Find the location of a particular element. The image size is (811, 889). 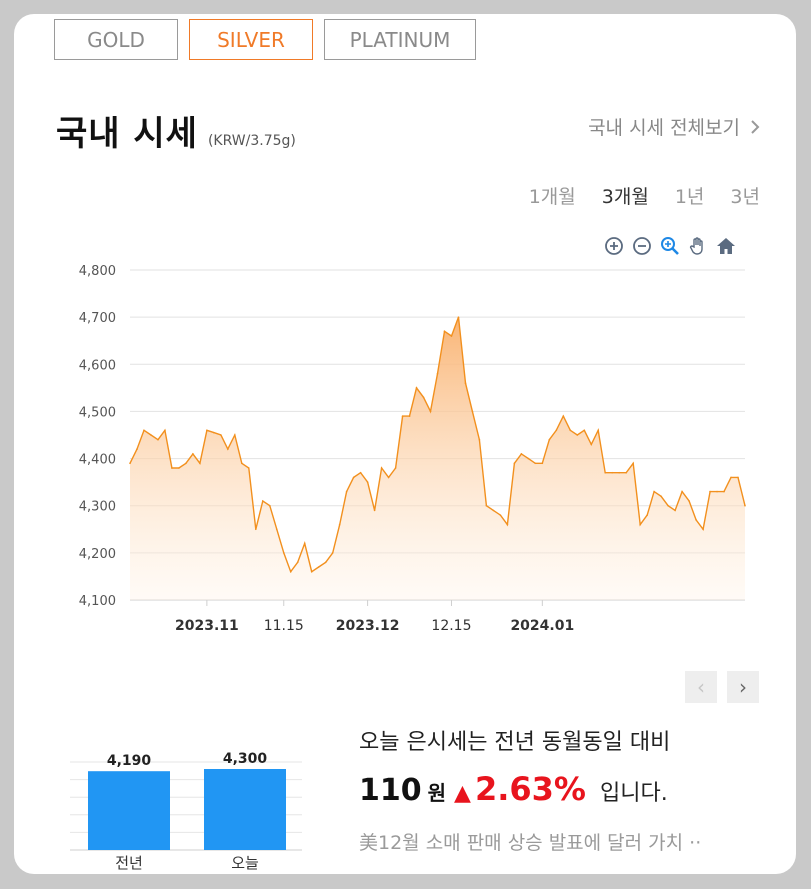

home-icon is located at coordinates (726, 246).